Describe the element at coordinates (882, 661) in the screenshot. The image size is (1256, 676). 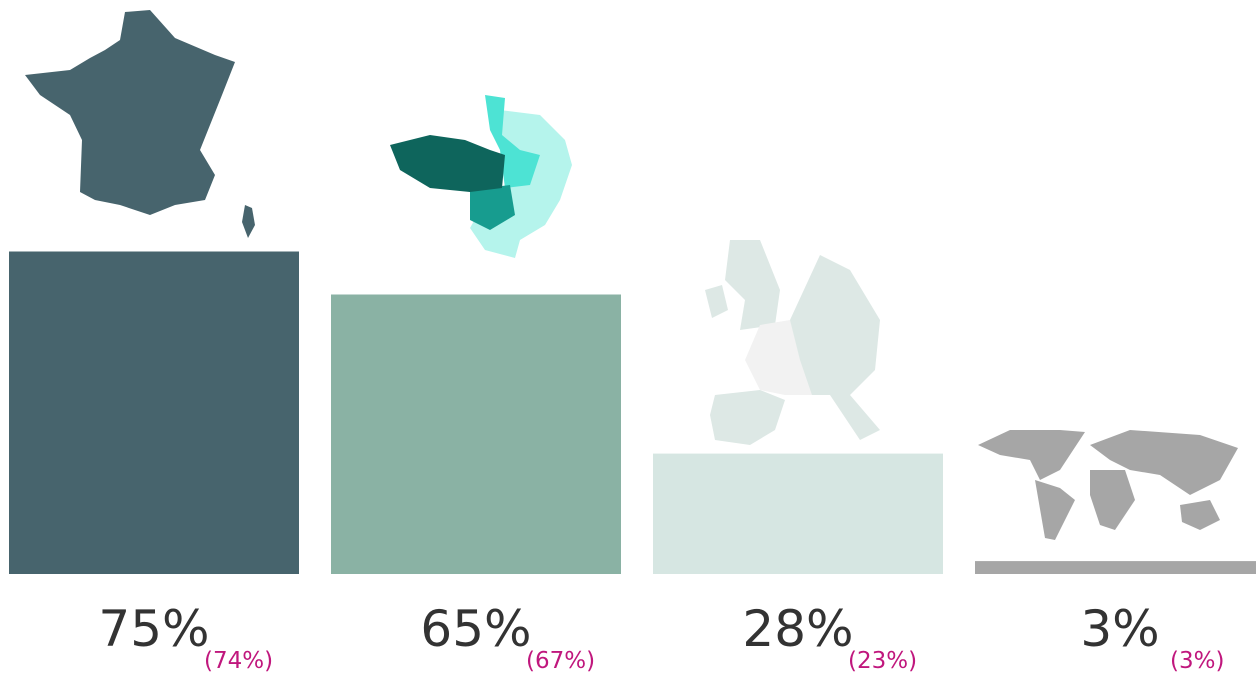
I see `previous-value-label: (23%)` at that location.